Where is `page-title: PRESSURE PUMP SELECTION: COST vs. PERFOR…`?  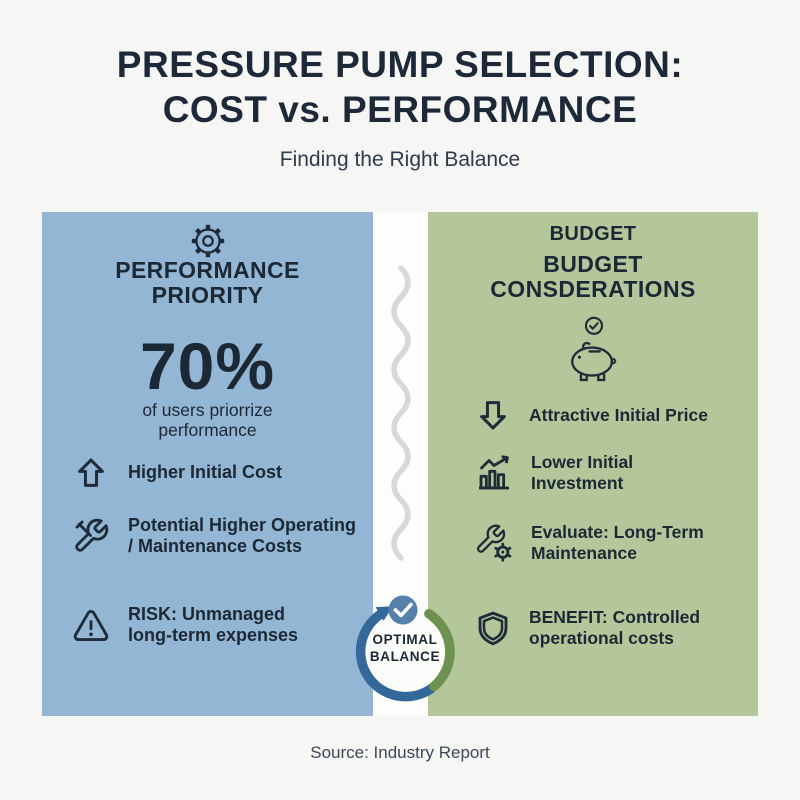
page-title: PRESSURE PUMP SELECTION: COST vs. PERFOR… is located at coordinates (400, 87).